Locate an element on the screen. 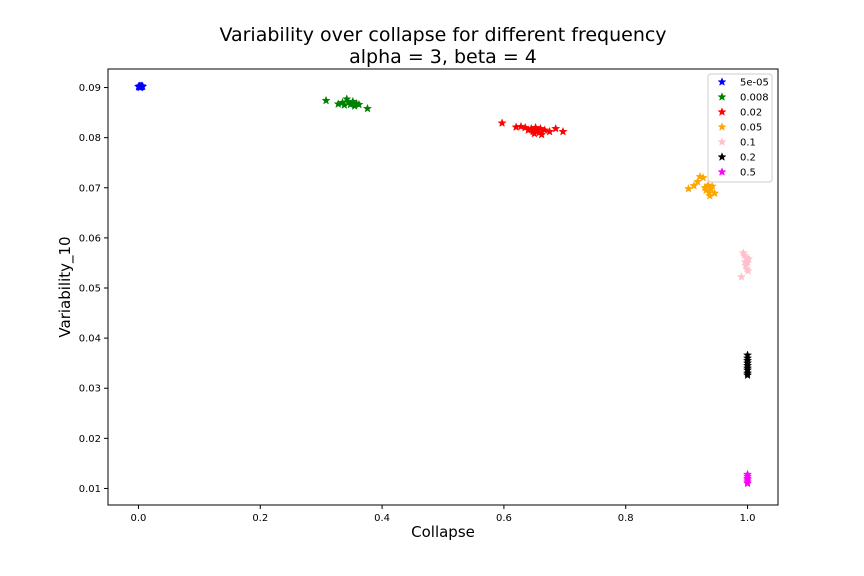 The height and width of the screenshot is (576, 864). y-tick-label: 0.03 is located at coordinates (90, 389).